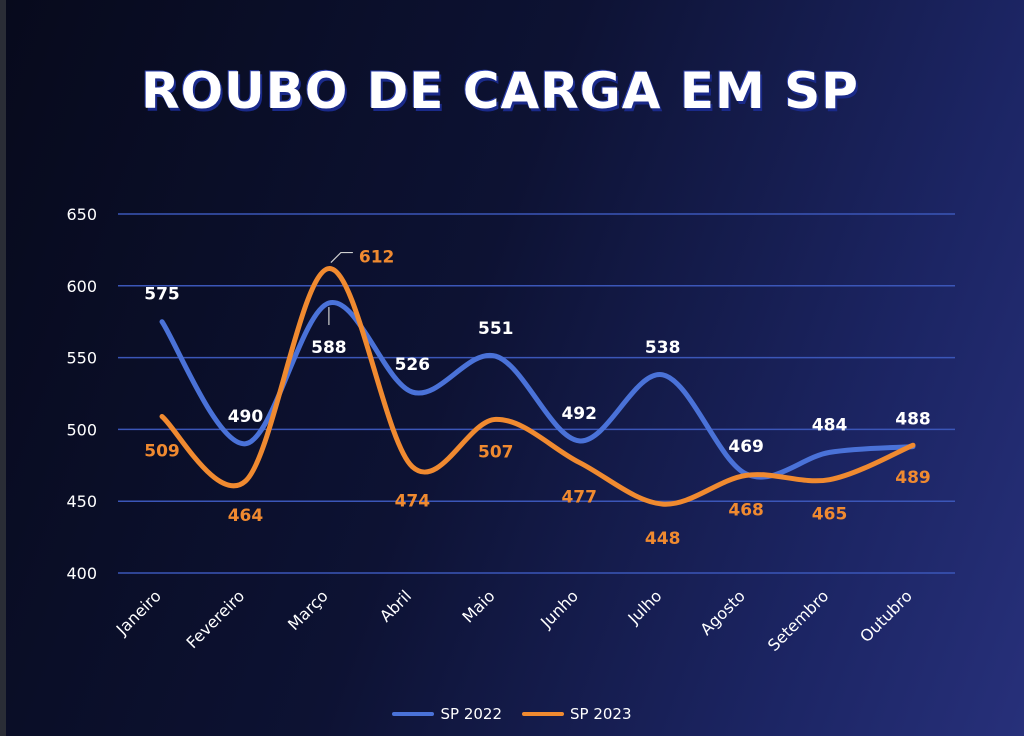 The image size is (1024, 736). What do you see at coordinates (746, 447) in the screenshot?
I see `data-label-2022: 469` at bounding box center [746, 447].